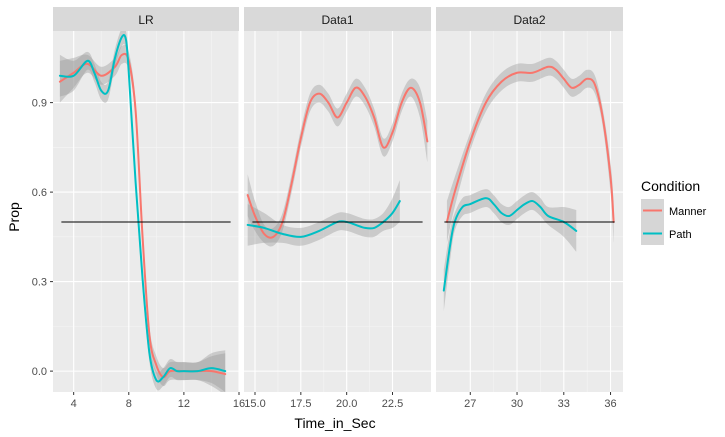 This screenshot has width=725, height=437. What do you see at coordinates (610, 404) in the screenshot?
I see `x-tick-label: 36` at bounding box center [610, 404].